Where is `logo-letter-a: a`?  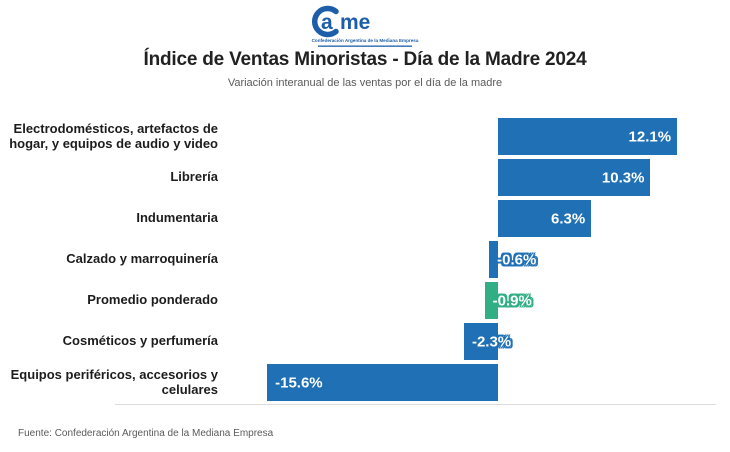
logo-letter-a: a is located at coordinates (327, 22).